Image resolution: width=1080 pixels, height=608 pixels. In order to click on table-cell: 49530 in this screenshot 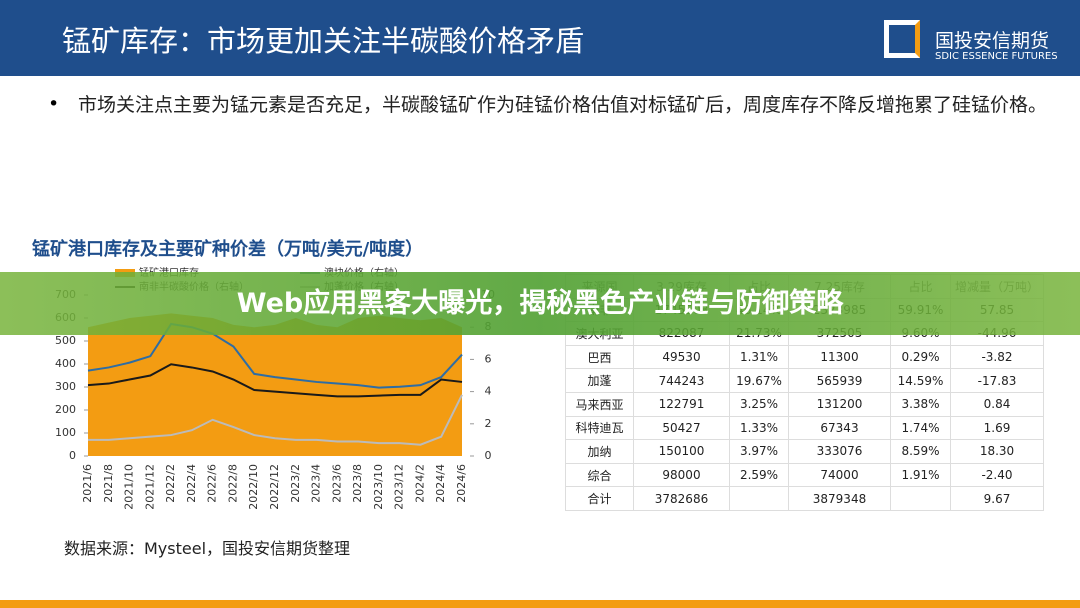, I will do `click(681, 357)`.